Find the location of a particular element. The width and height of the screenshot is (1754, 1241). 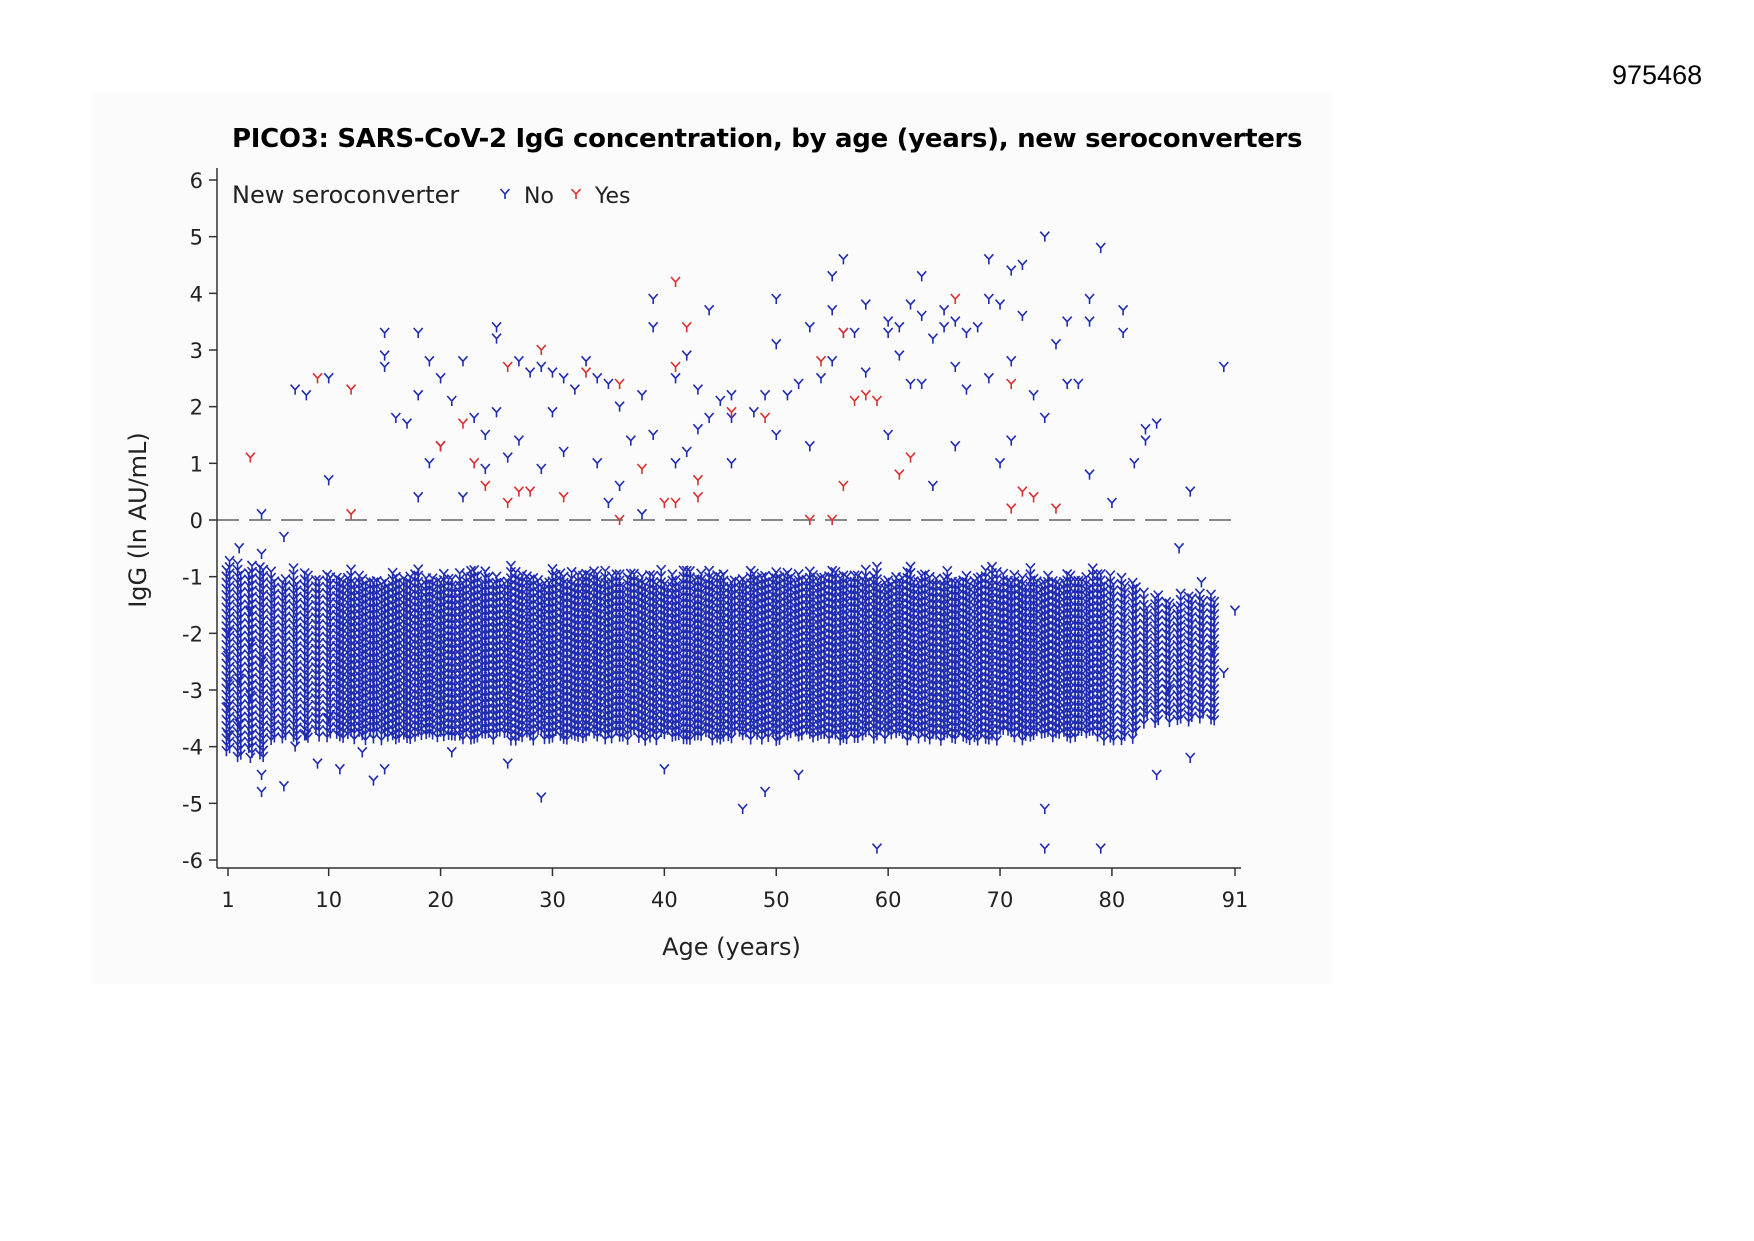

page-number: 975468 is located at coordinates (1657, 75).